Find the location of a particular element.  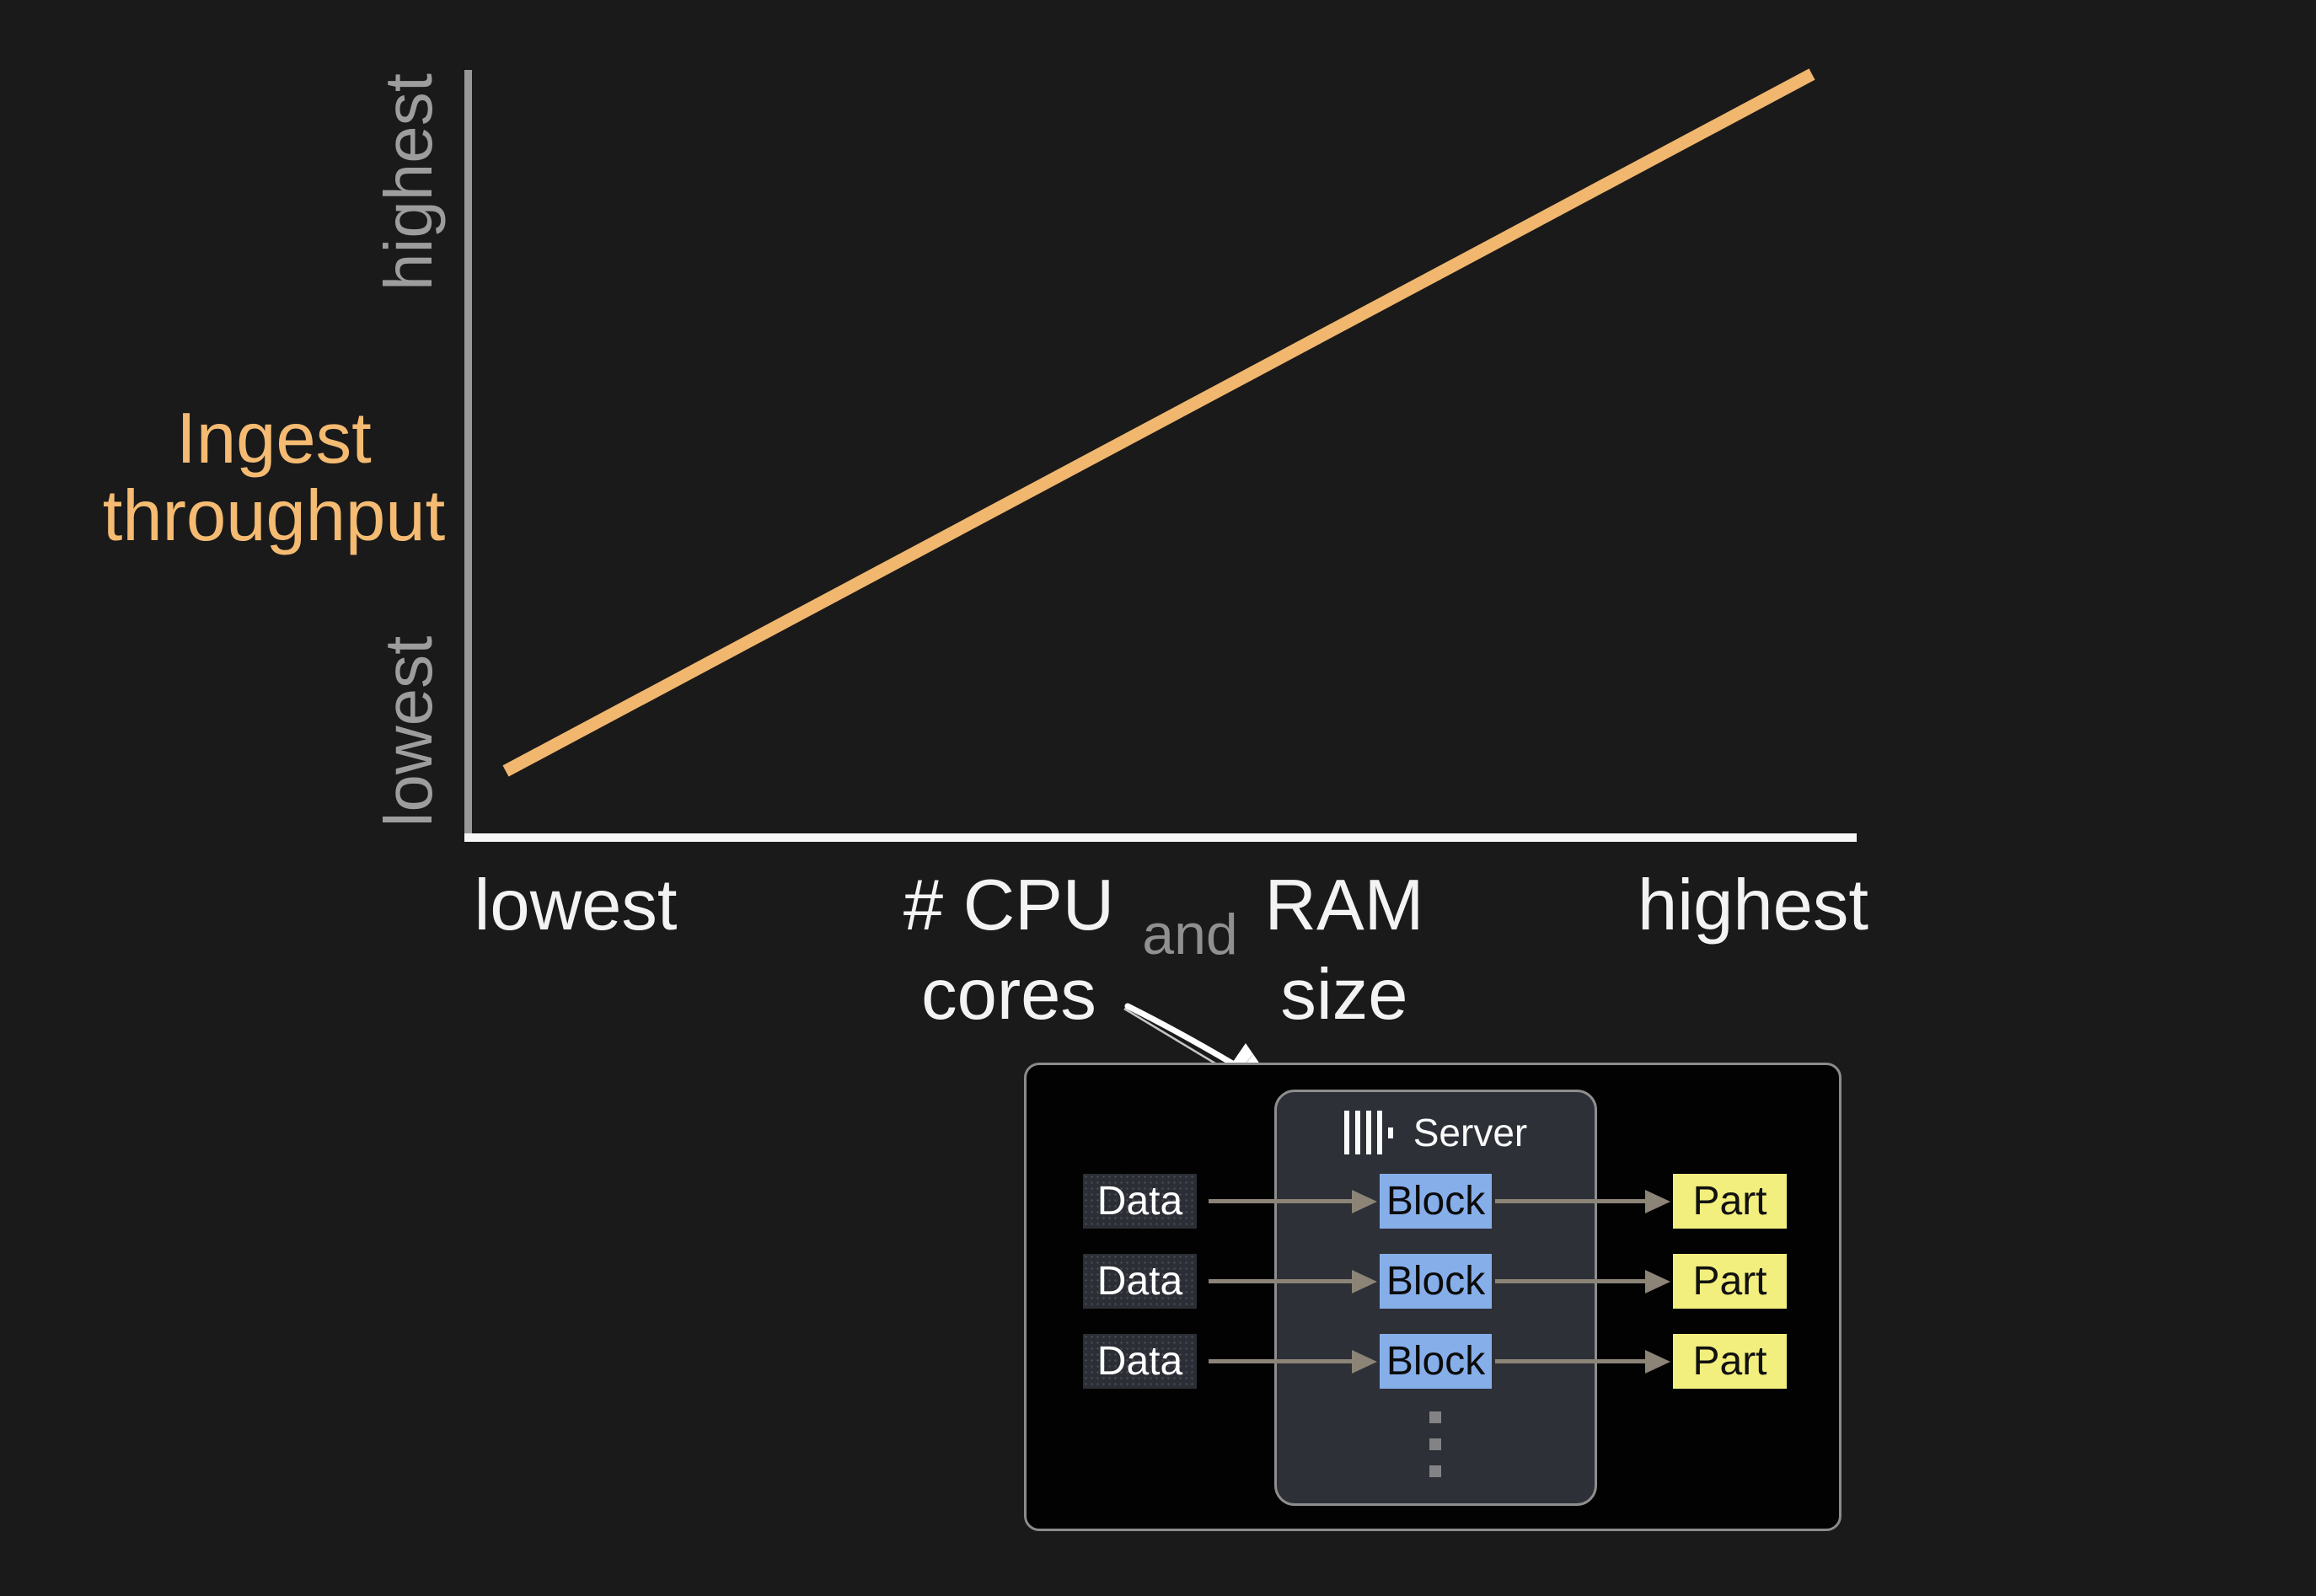

y-axis-title-line1: Ingest is located at coordinates (274, 439).